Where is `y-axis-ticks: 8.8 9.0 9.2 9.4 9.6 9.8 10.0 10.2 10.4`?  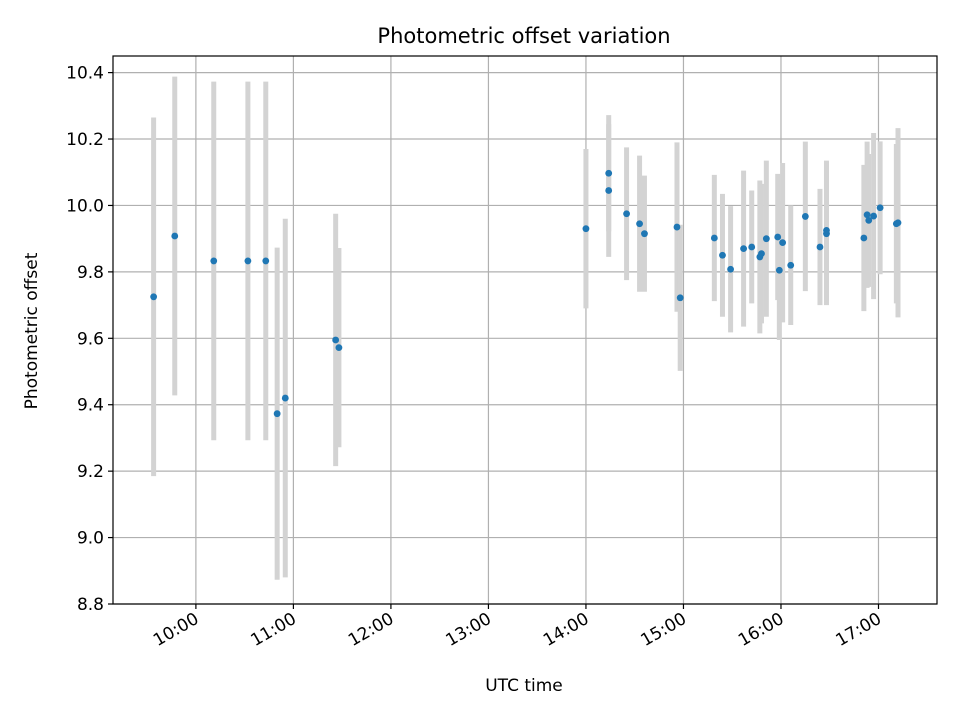
y-axis-ticks: 8.8 9.0 9.2 9.4 9.6 9.8 10.0 10.2 10.4 is located at coordinates (89, 339).